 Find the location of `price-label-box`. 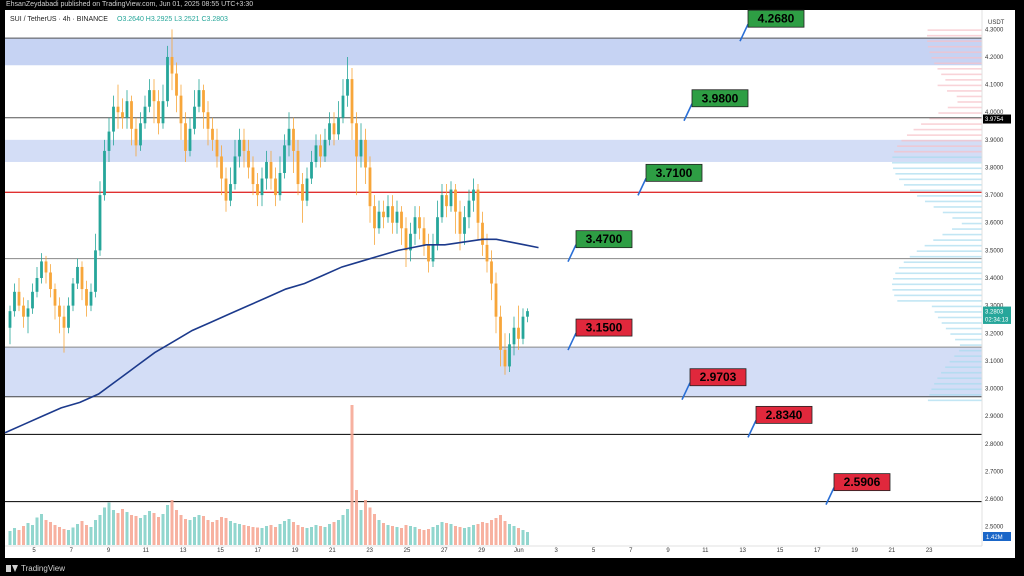

price-label-box is located at coordinates (997, 319).